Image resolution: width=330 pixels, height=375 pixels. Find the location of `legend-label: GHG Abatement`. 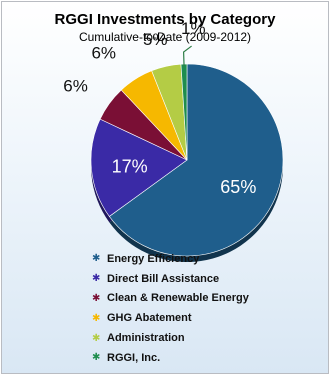

legend-label: GHG Abatement is located at coordinates (149, 318).